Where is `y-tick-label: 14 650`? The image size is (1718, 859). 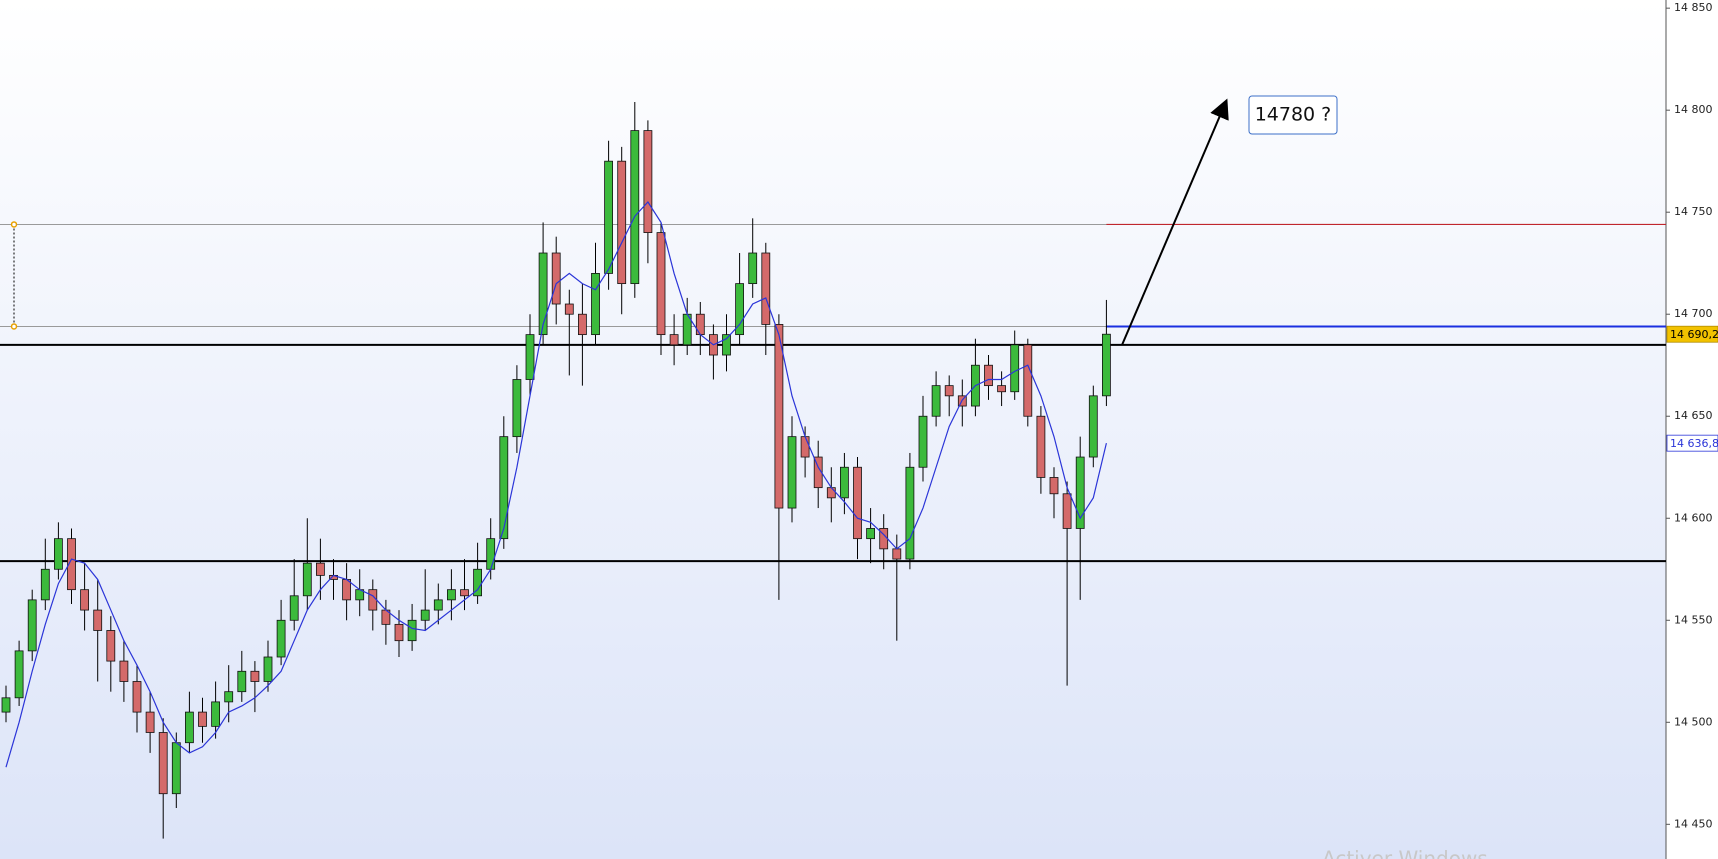 y-tick-label: 14 650 is located at coordinates (1693, 415).